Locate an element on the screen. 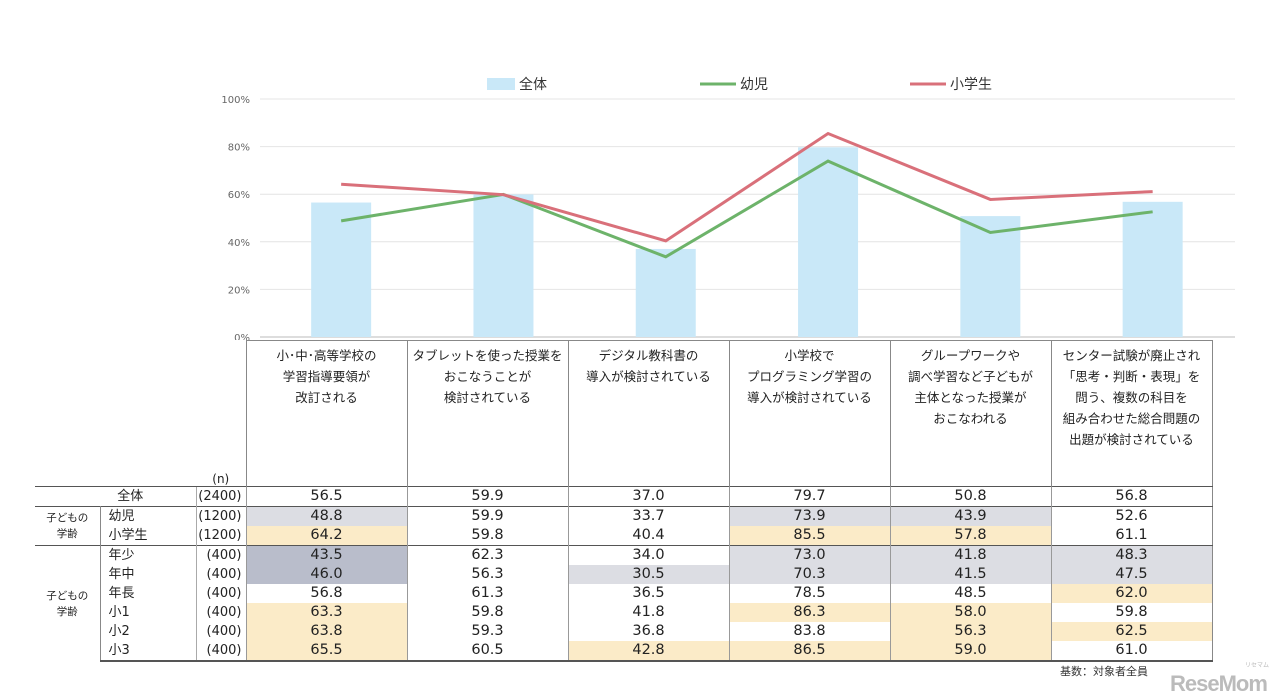  table-cell: 62.5 is located at coordinates (1131, 631).